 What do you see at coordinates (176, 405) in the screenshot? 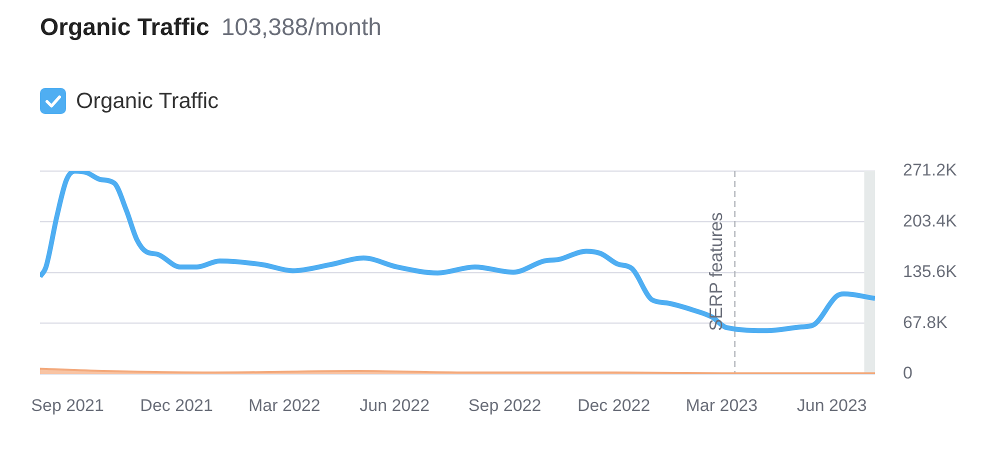
I see `x-tick-label: Dec 2021` at bounding box center [176, 405].